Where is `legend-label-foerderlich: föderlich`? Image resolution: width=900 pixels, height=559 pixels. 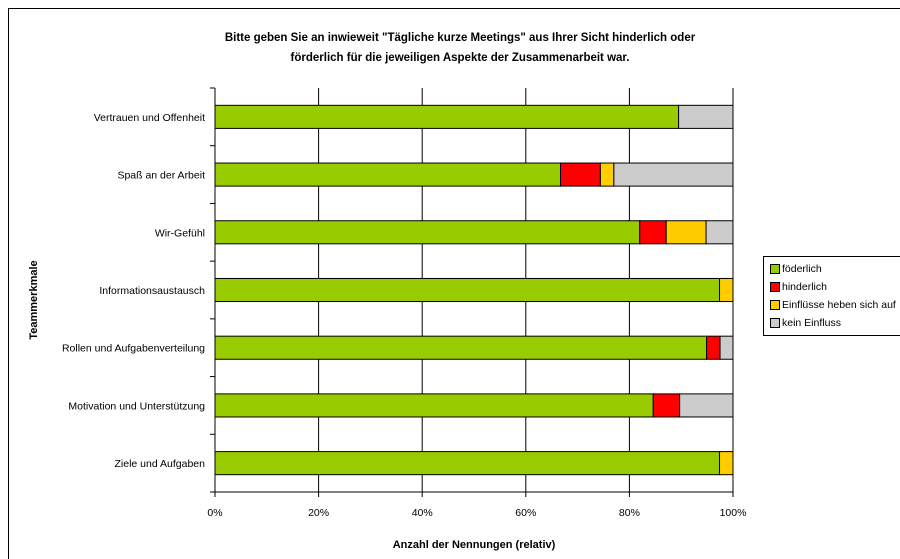
legend-label-foerderlich: föderlich is located at coordinates (802, 269).